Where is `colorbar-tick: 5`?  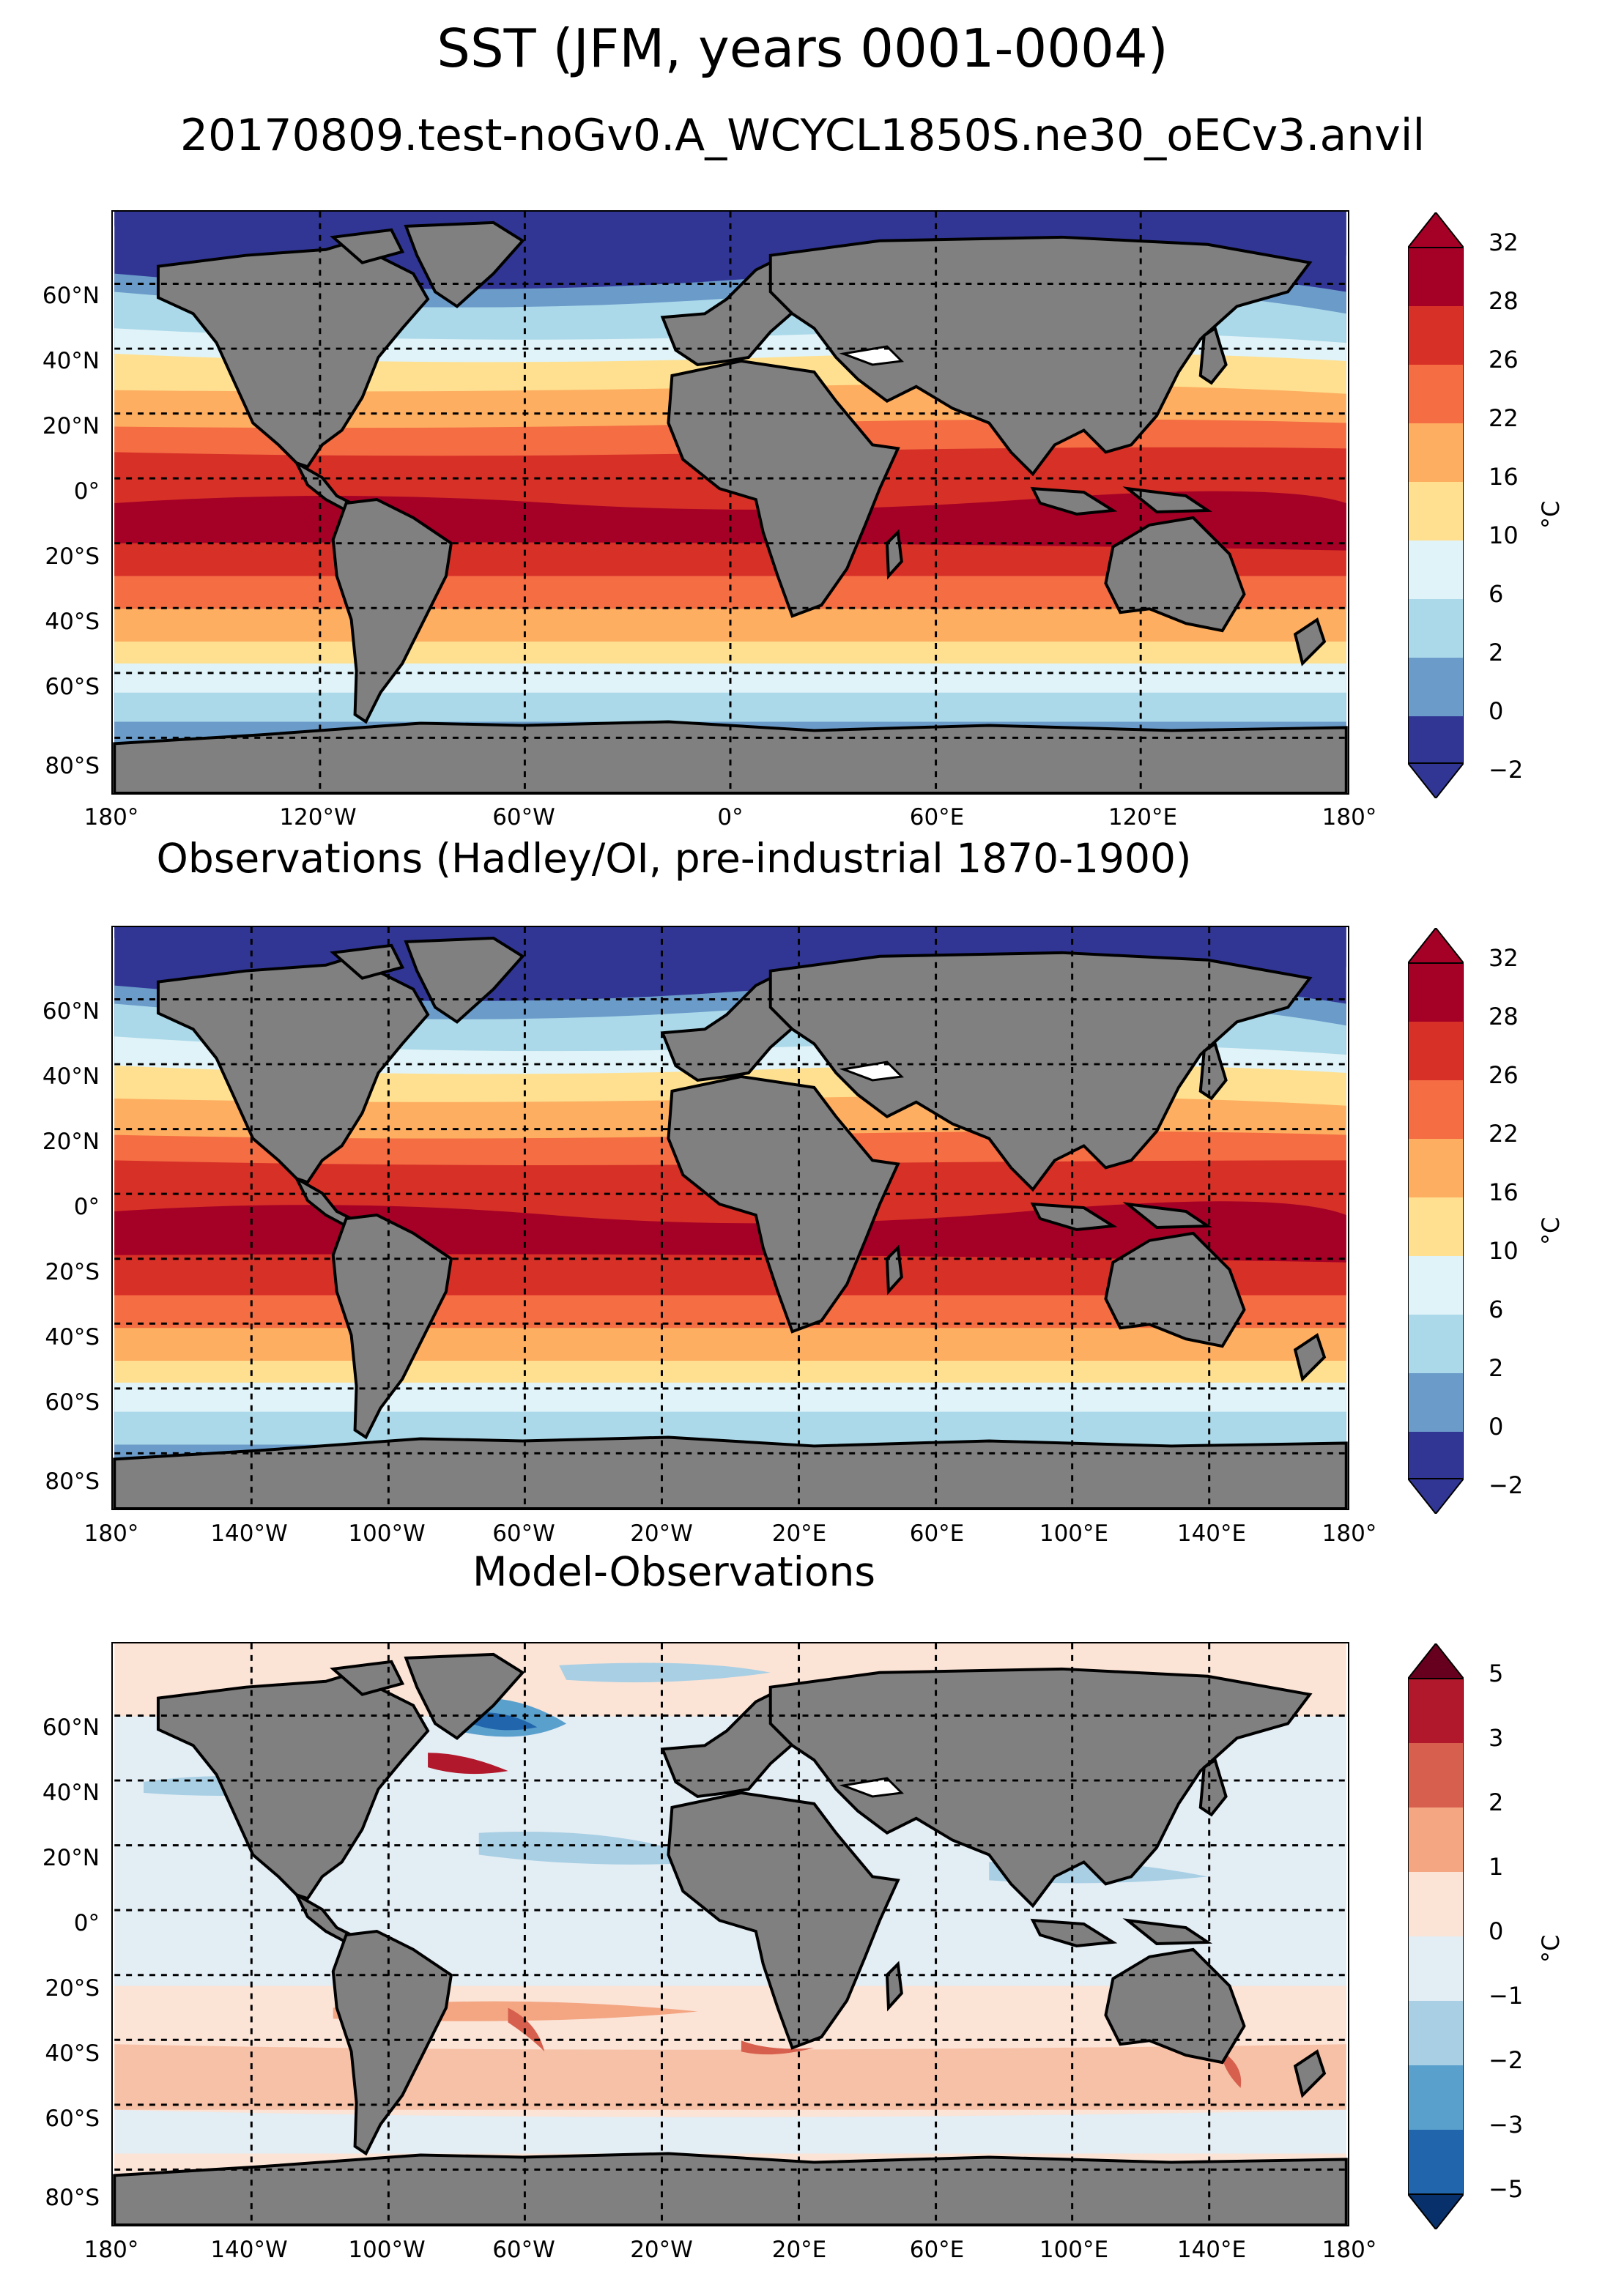
colorbar-tick: 5 is located at coordinates (1496, 1673).